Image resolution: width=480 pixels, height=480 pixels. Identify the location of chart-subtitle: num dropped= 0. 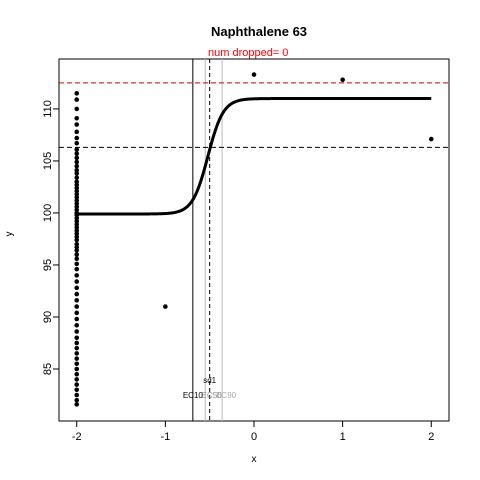
(248, 53).